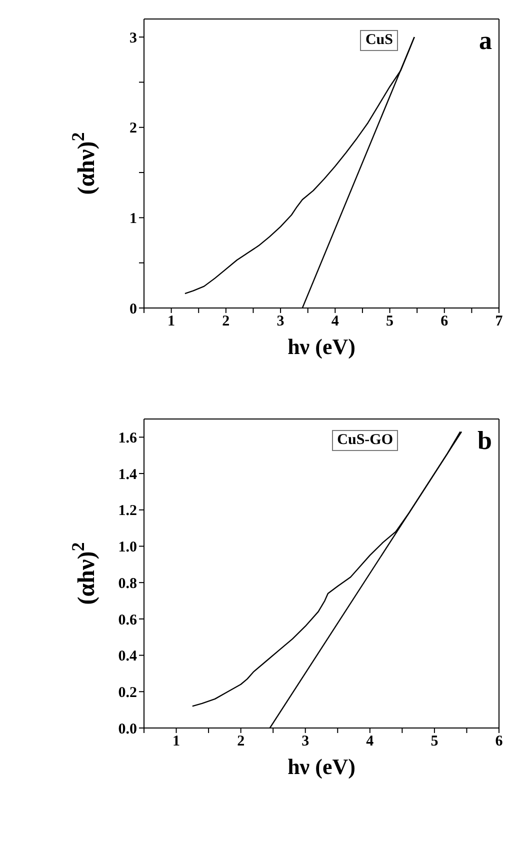 The height and width of the screenshot is (848, 520). I want to click on y-tick-label: 0.2, so click(127, 692).